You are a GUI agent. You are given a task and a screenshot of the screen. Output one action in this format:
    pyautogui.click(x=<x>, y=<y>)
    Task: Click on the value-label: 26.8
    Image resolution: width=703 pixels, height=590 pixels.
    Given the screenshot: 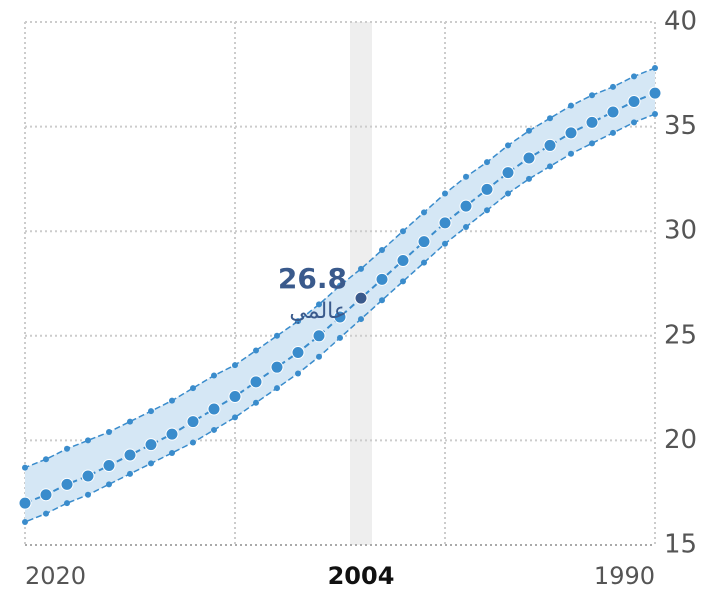 What is the action you would take?
    pyautogui.click(x=312, y=278)
    